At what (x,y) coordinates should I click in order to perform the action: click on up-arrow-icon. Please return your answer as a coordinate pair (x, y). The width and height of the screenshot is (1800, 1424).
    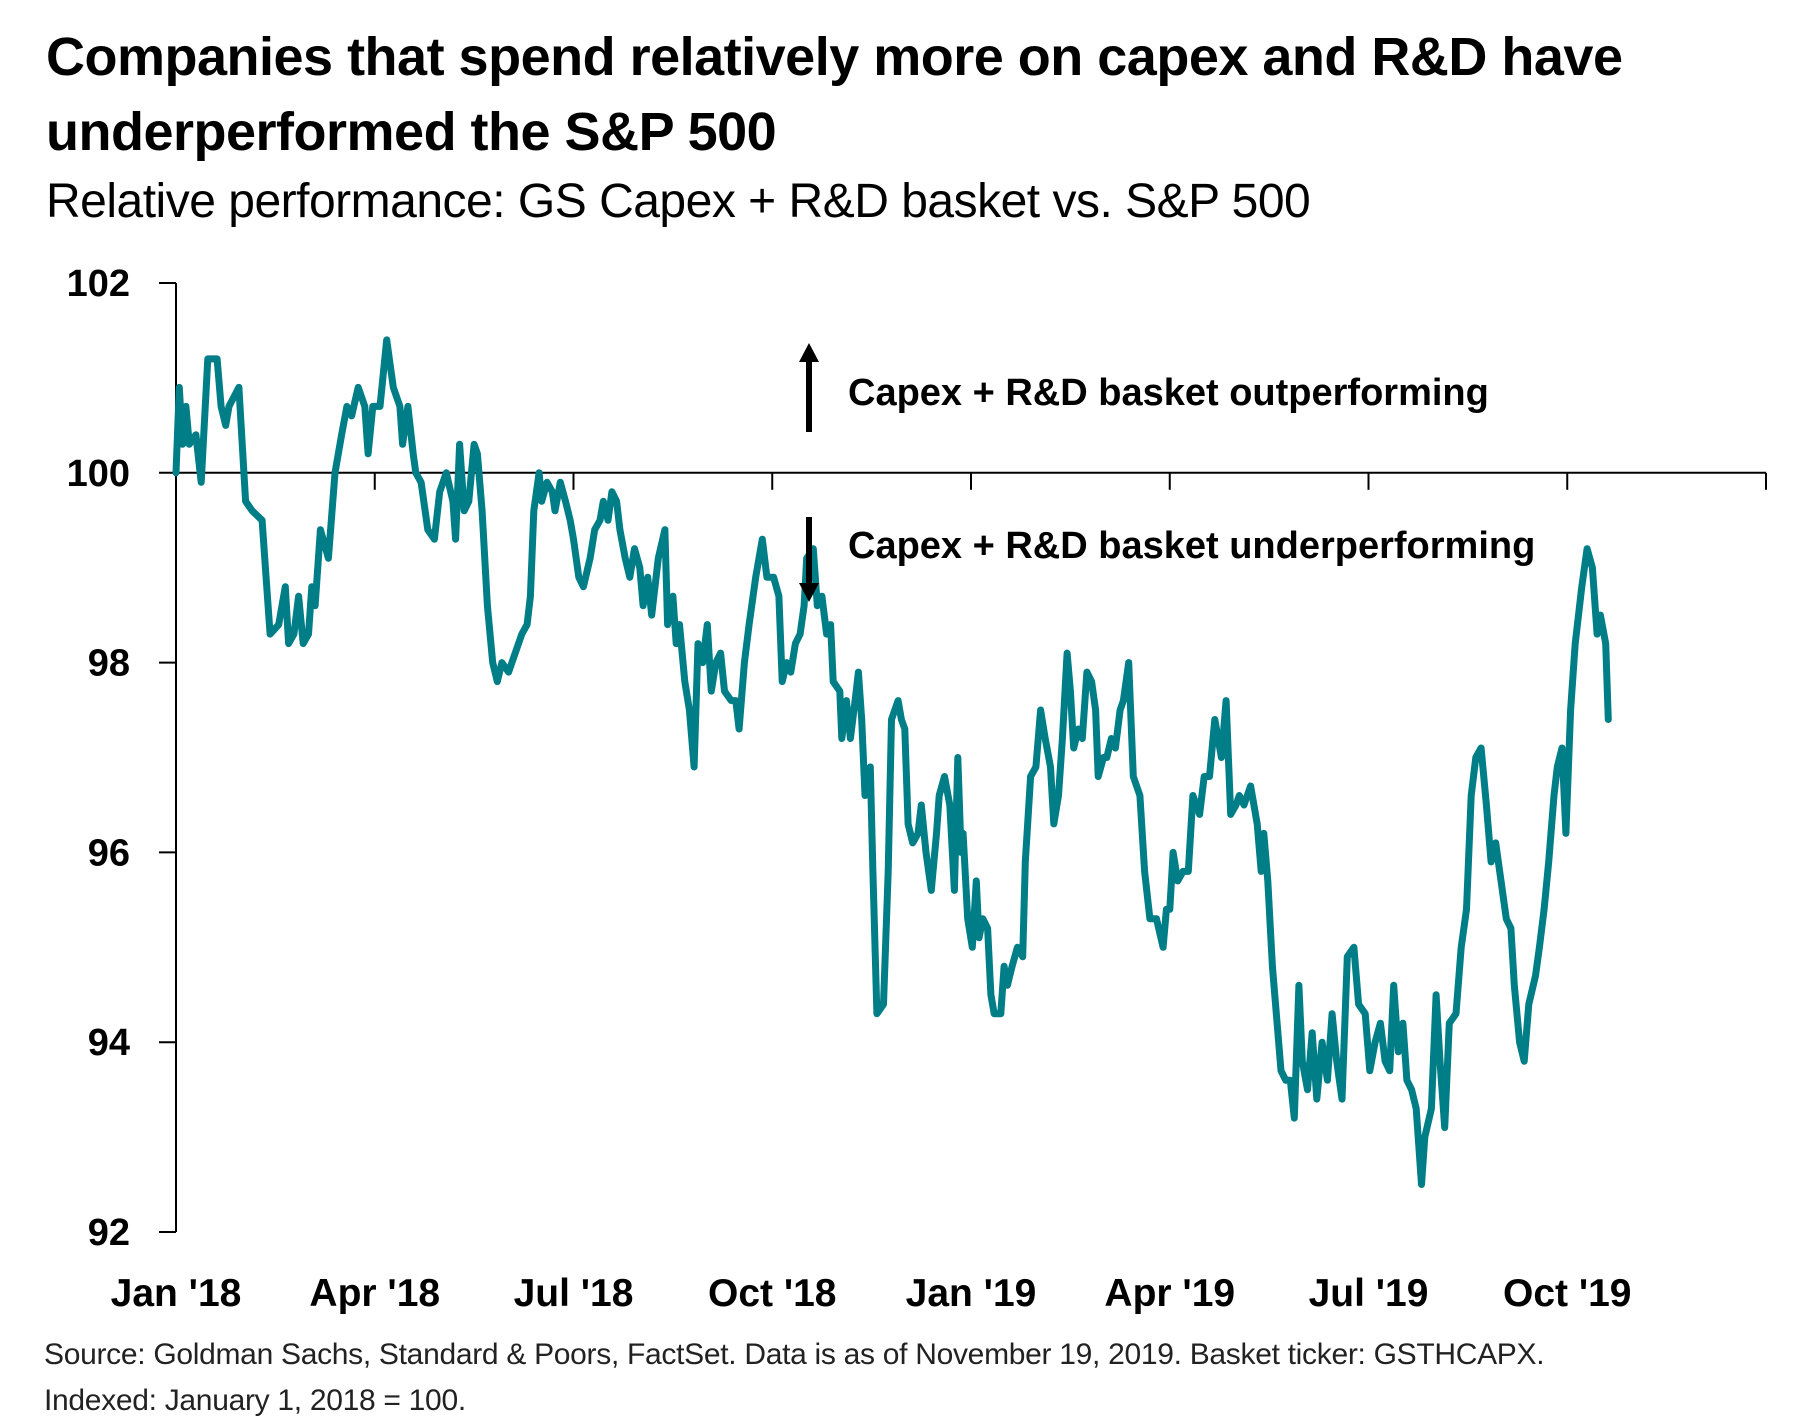
    Looking at the image, I should click on (809, 387).